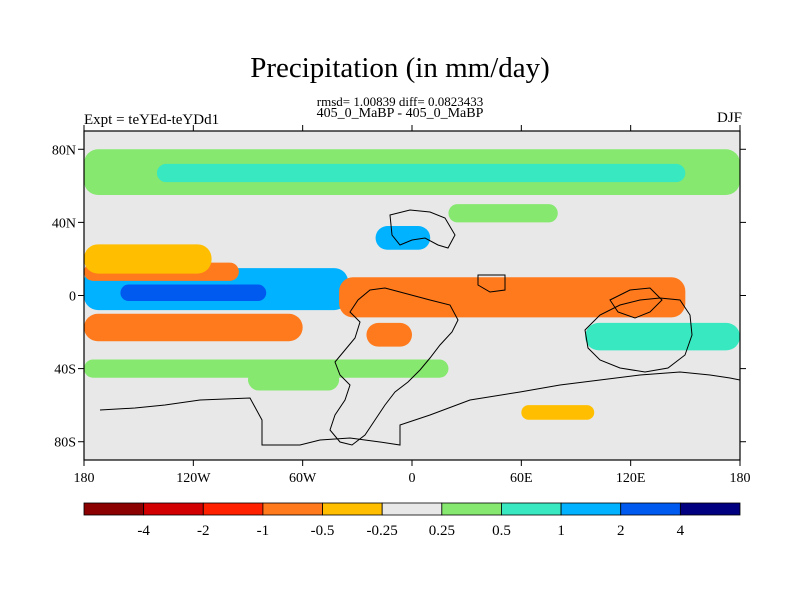 Image resolution: width=800 pixels, height=600 pixels. Describe the element at coordinates (394, 366) in the screenshot. I see `coastline-south-america` at that location.